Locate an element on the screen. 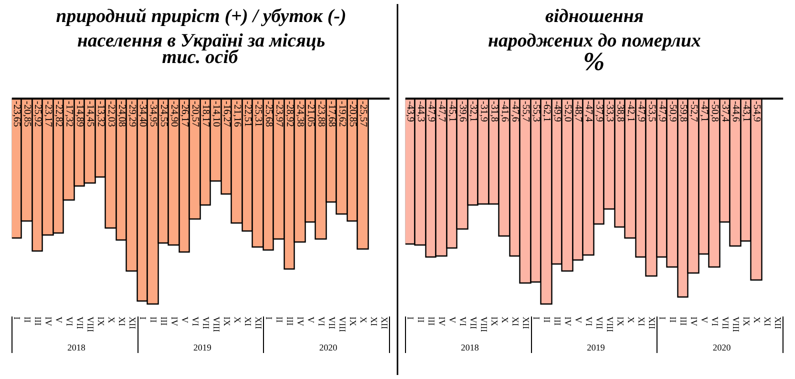  data-label: -25,92 is located at coordinates (37, 114).